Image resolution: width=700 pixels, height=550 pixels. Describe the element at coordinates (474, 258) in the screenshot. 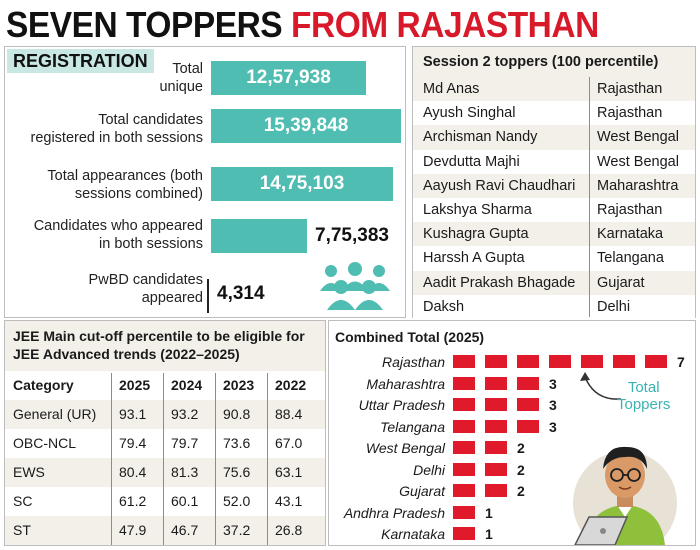

I see `topper-name: Harssh A Gupta` at that location.